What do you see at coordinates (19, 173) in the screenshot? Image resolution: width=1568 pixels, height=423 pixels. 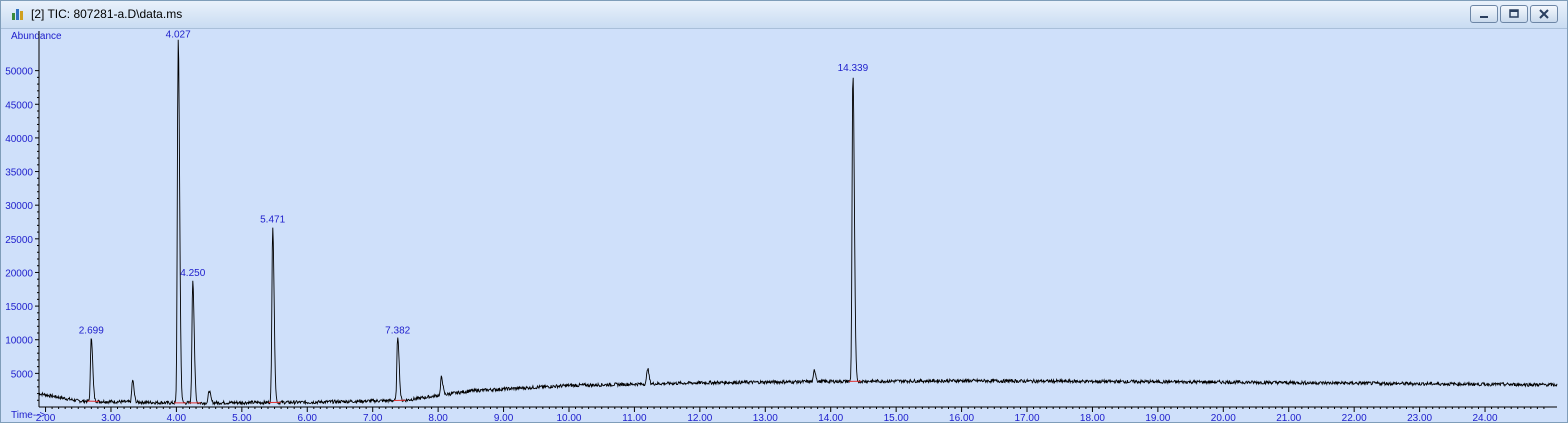 I see `y-tick-label: 35000` at bounding box center [19, 173].